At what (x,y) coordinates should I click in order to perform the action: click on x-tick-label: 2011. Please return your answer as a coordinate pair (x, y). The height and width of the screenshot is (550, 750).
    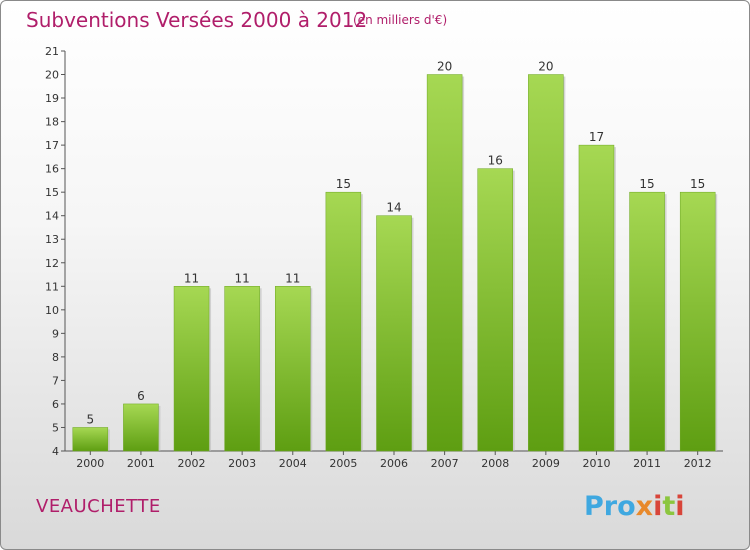
    Looking at the image, I should click on (647, 463).